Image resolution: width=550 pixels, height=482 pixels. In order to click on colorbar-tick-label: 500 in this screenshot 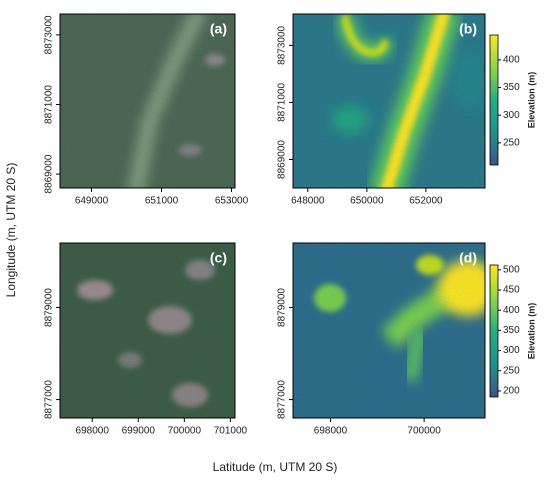, I will do `click(511, 269)`.